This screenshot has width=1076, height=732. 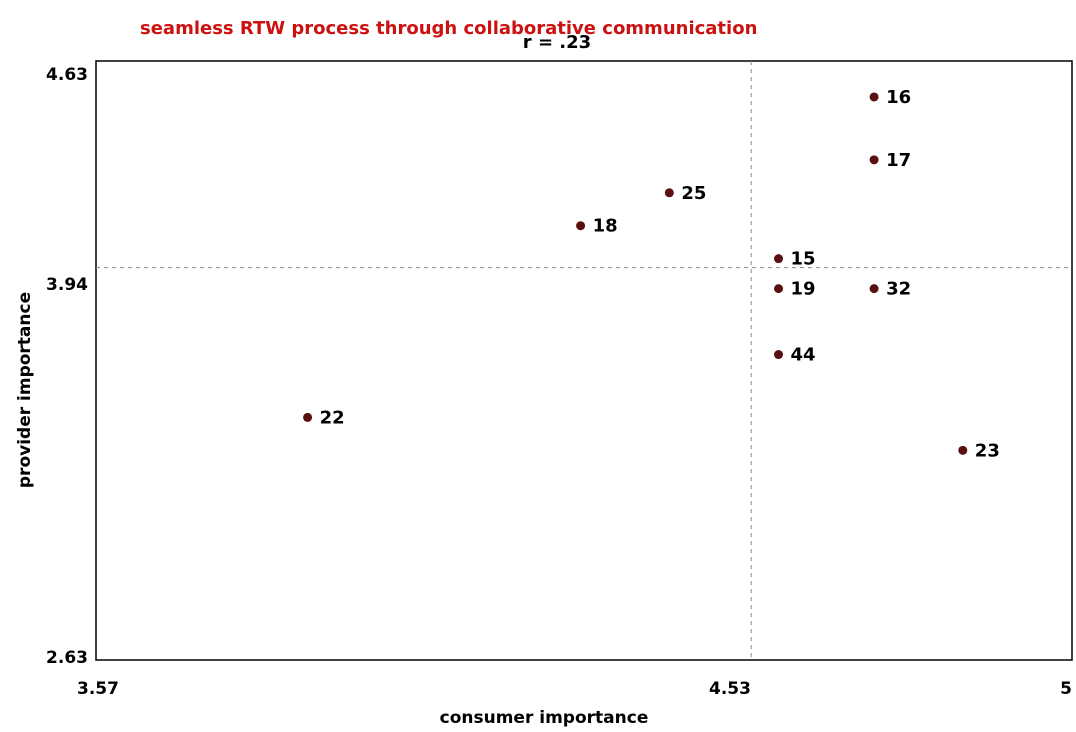 I want to click on data-point-label-17: 17, so click(x=898, y=160).